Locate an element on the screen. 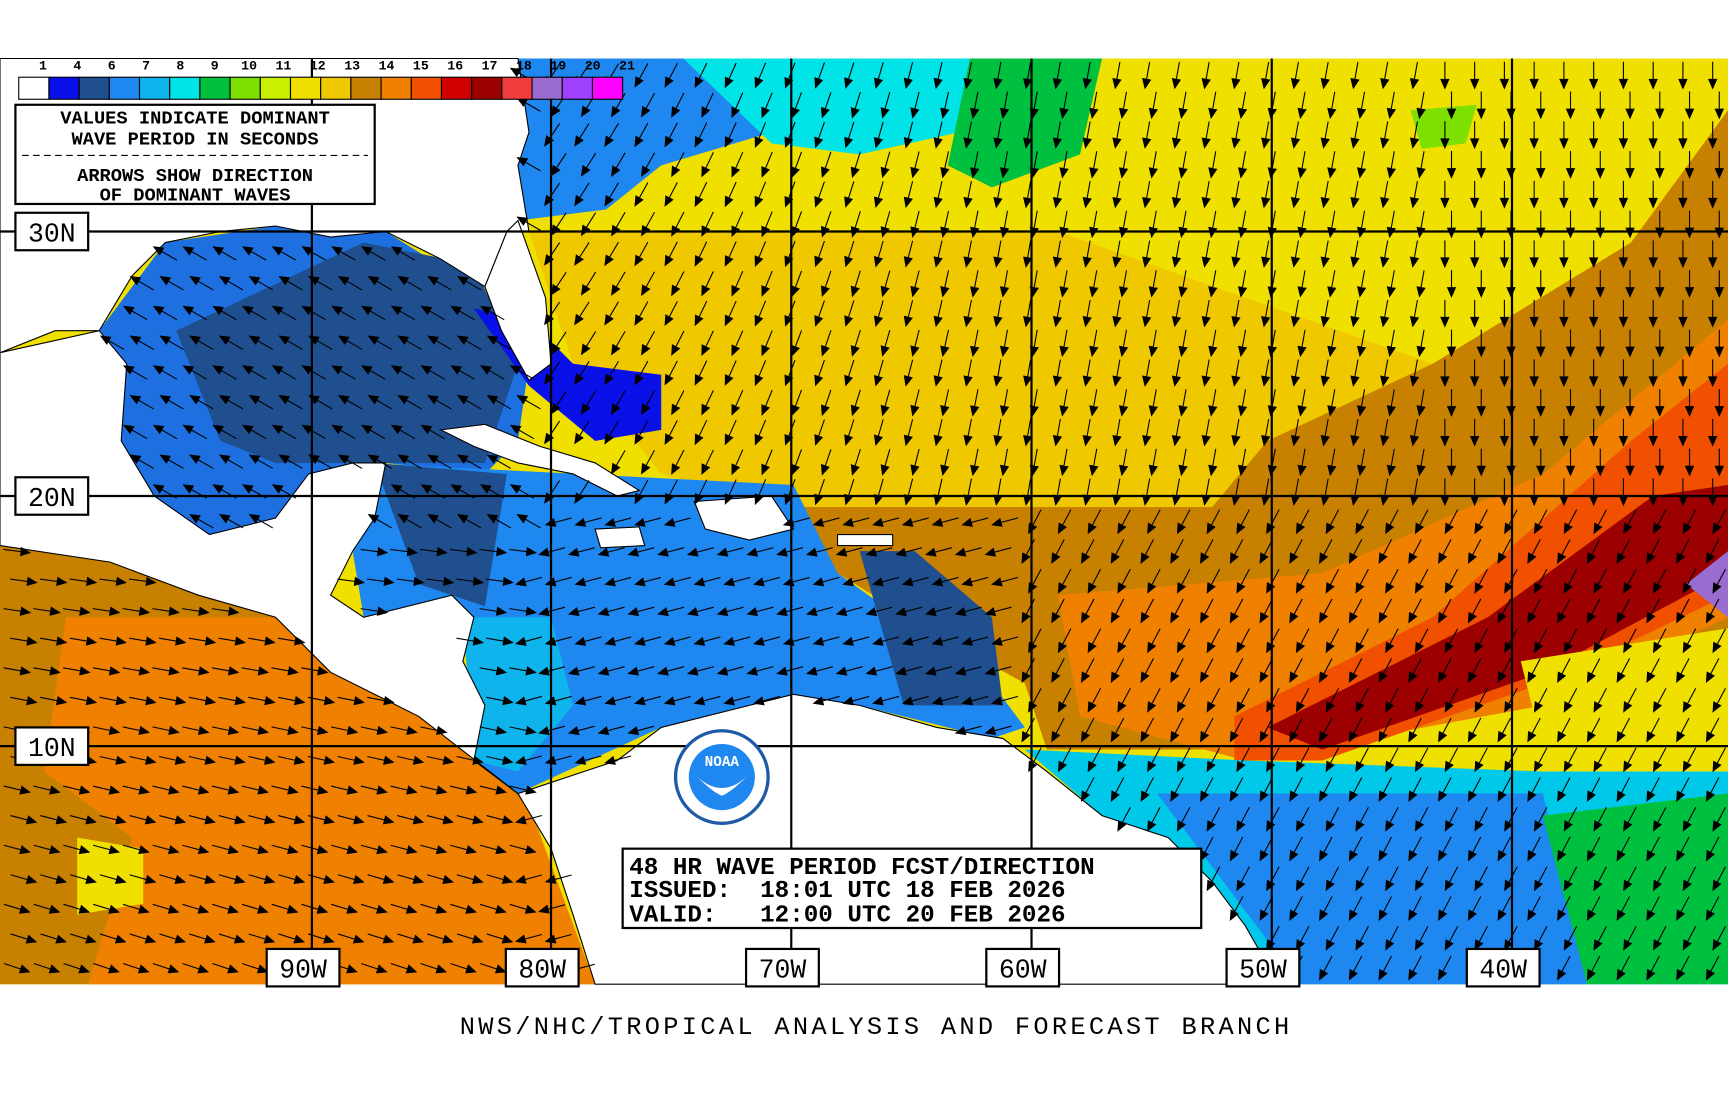 Image resolution: width=1728 pixels, height=1100 pixels. legend-label: 13 is located at coordinates (352, 66).